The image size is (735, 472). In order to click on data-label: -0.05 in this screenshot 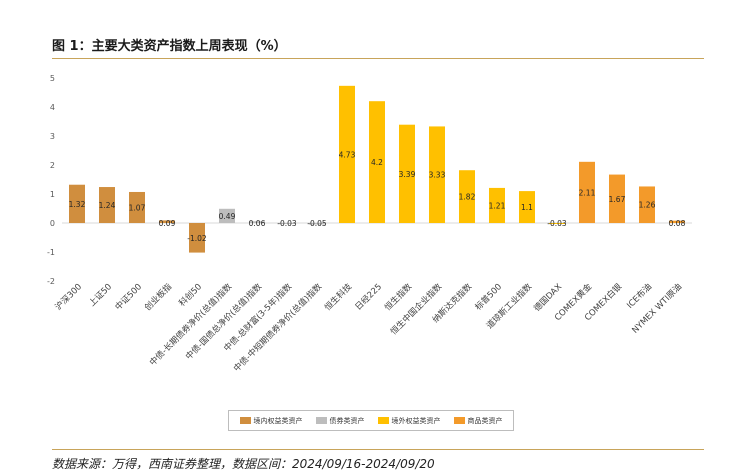, I will do `click(317, 223)`.